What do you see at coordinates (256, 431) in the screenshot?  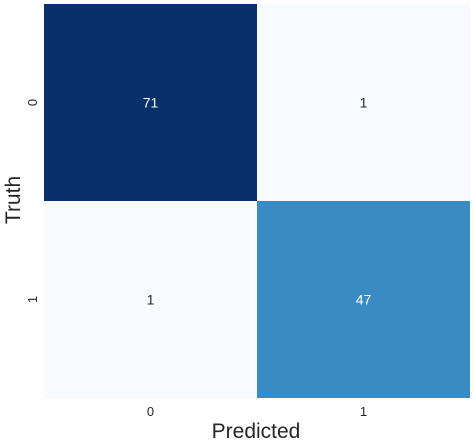 I see `x-axis-title: Predicted` at bounding box center [256, 431].